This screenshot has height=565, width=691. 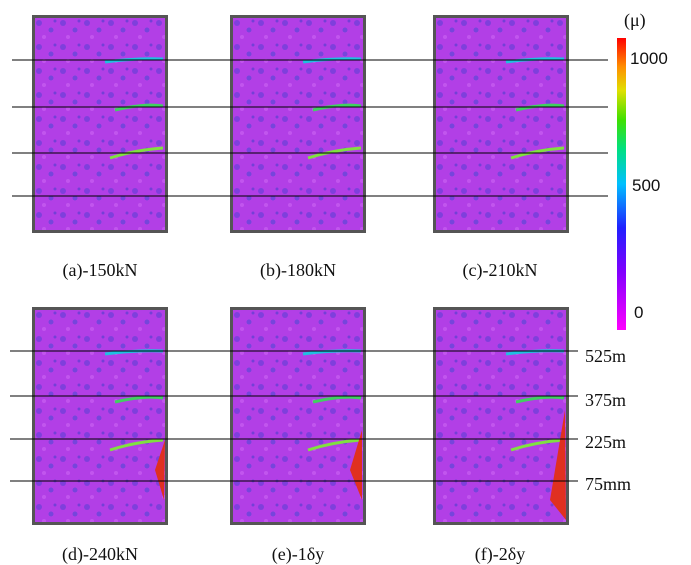 What do you see at coordinates (646, 185) in the screenshot?
I see `colorbar-tick: 500` at bounding box center [646, 185].